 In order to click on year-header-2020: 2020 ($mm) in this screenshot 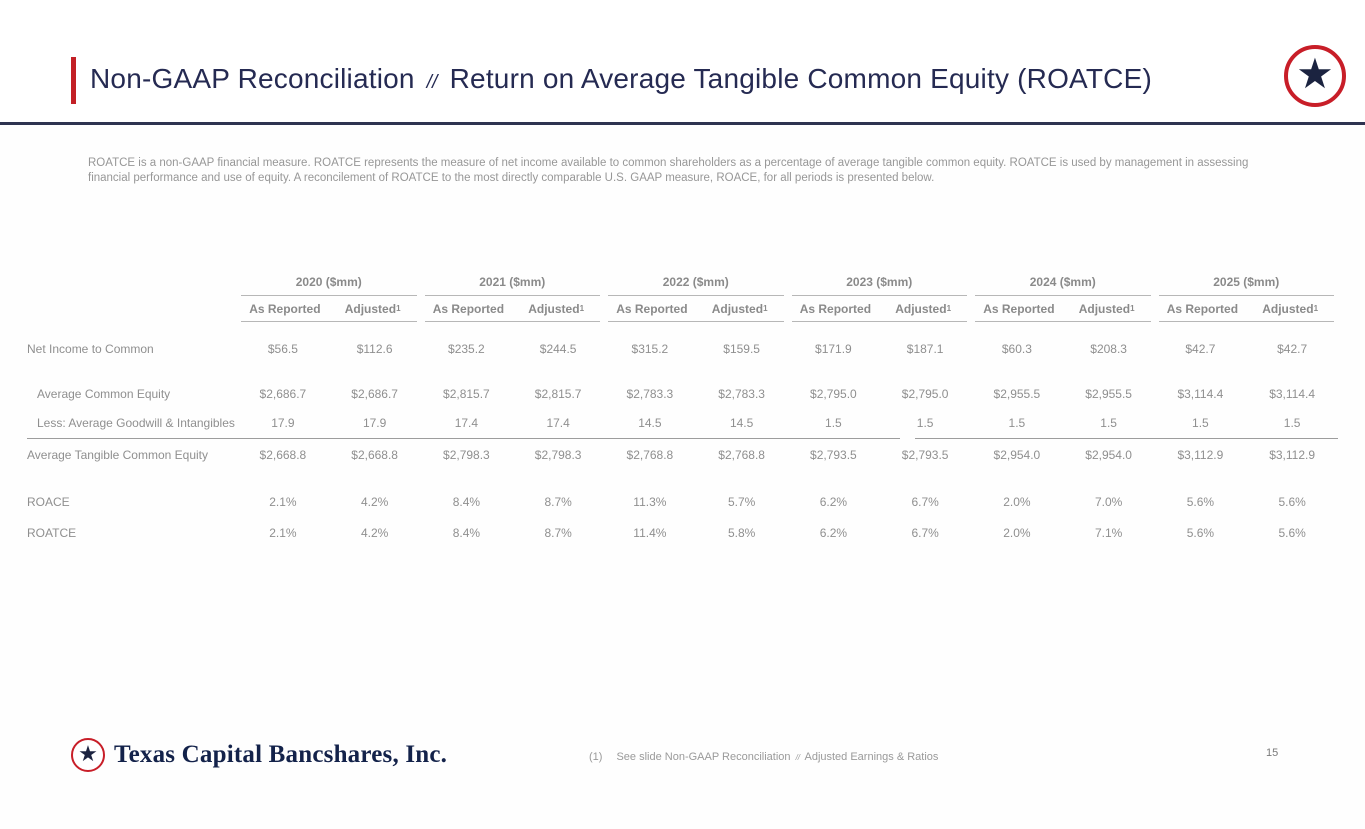, I will do `click(329, 282)`.